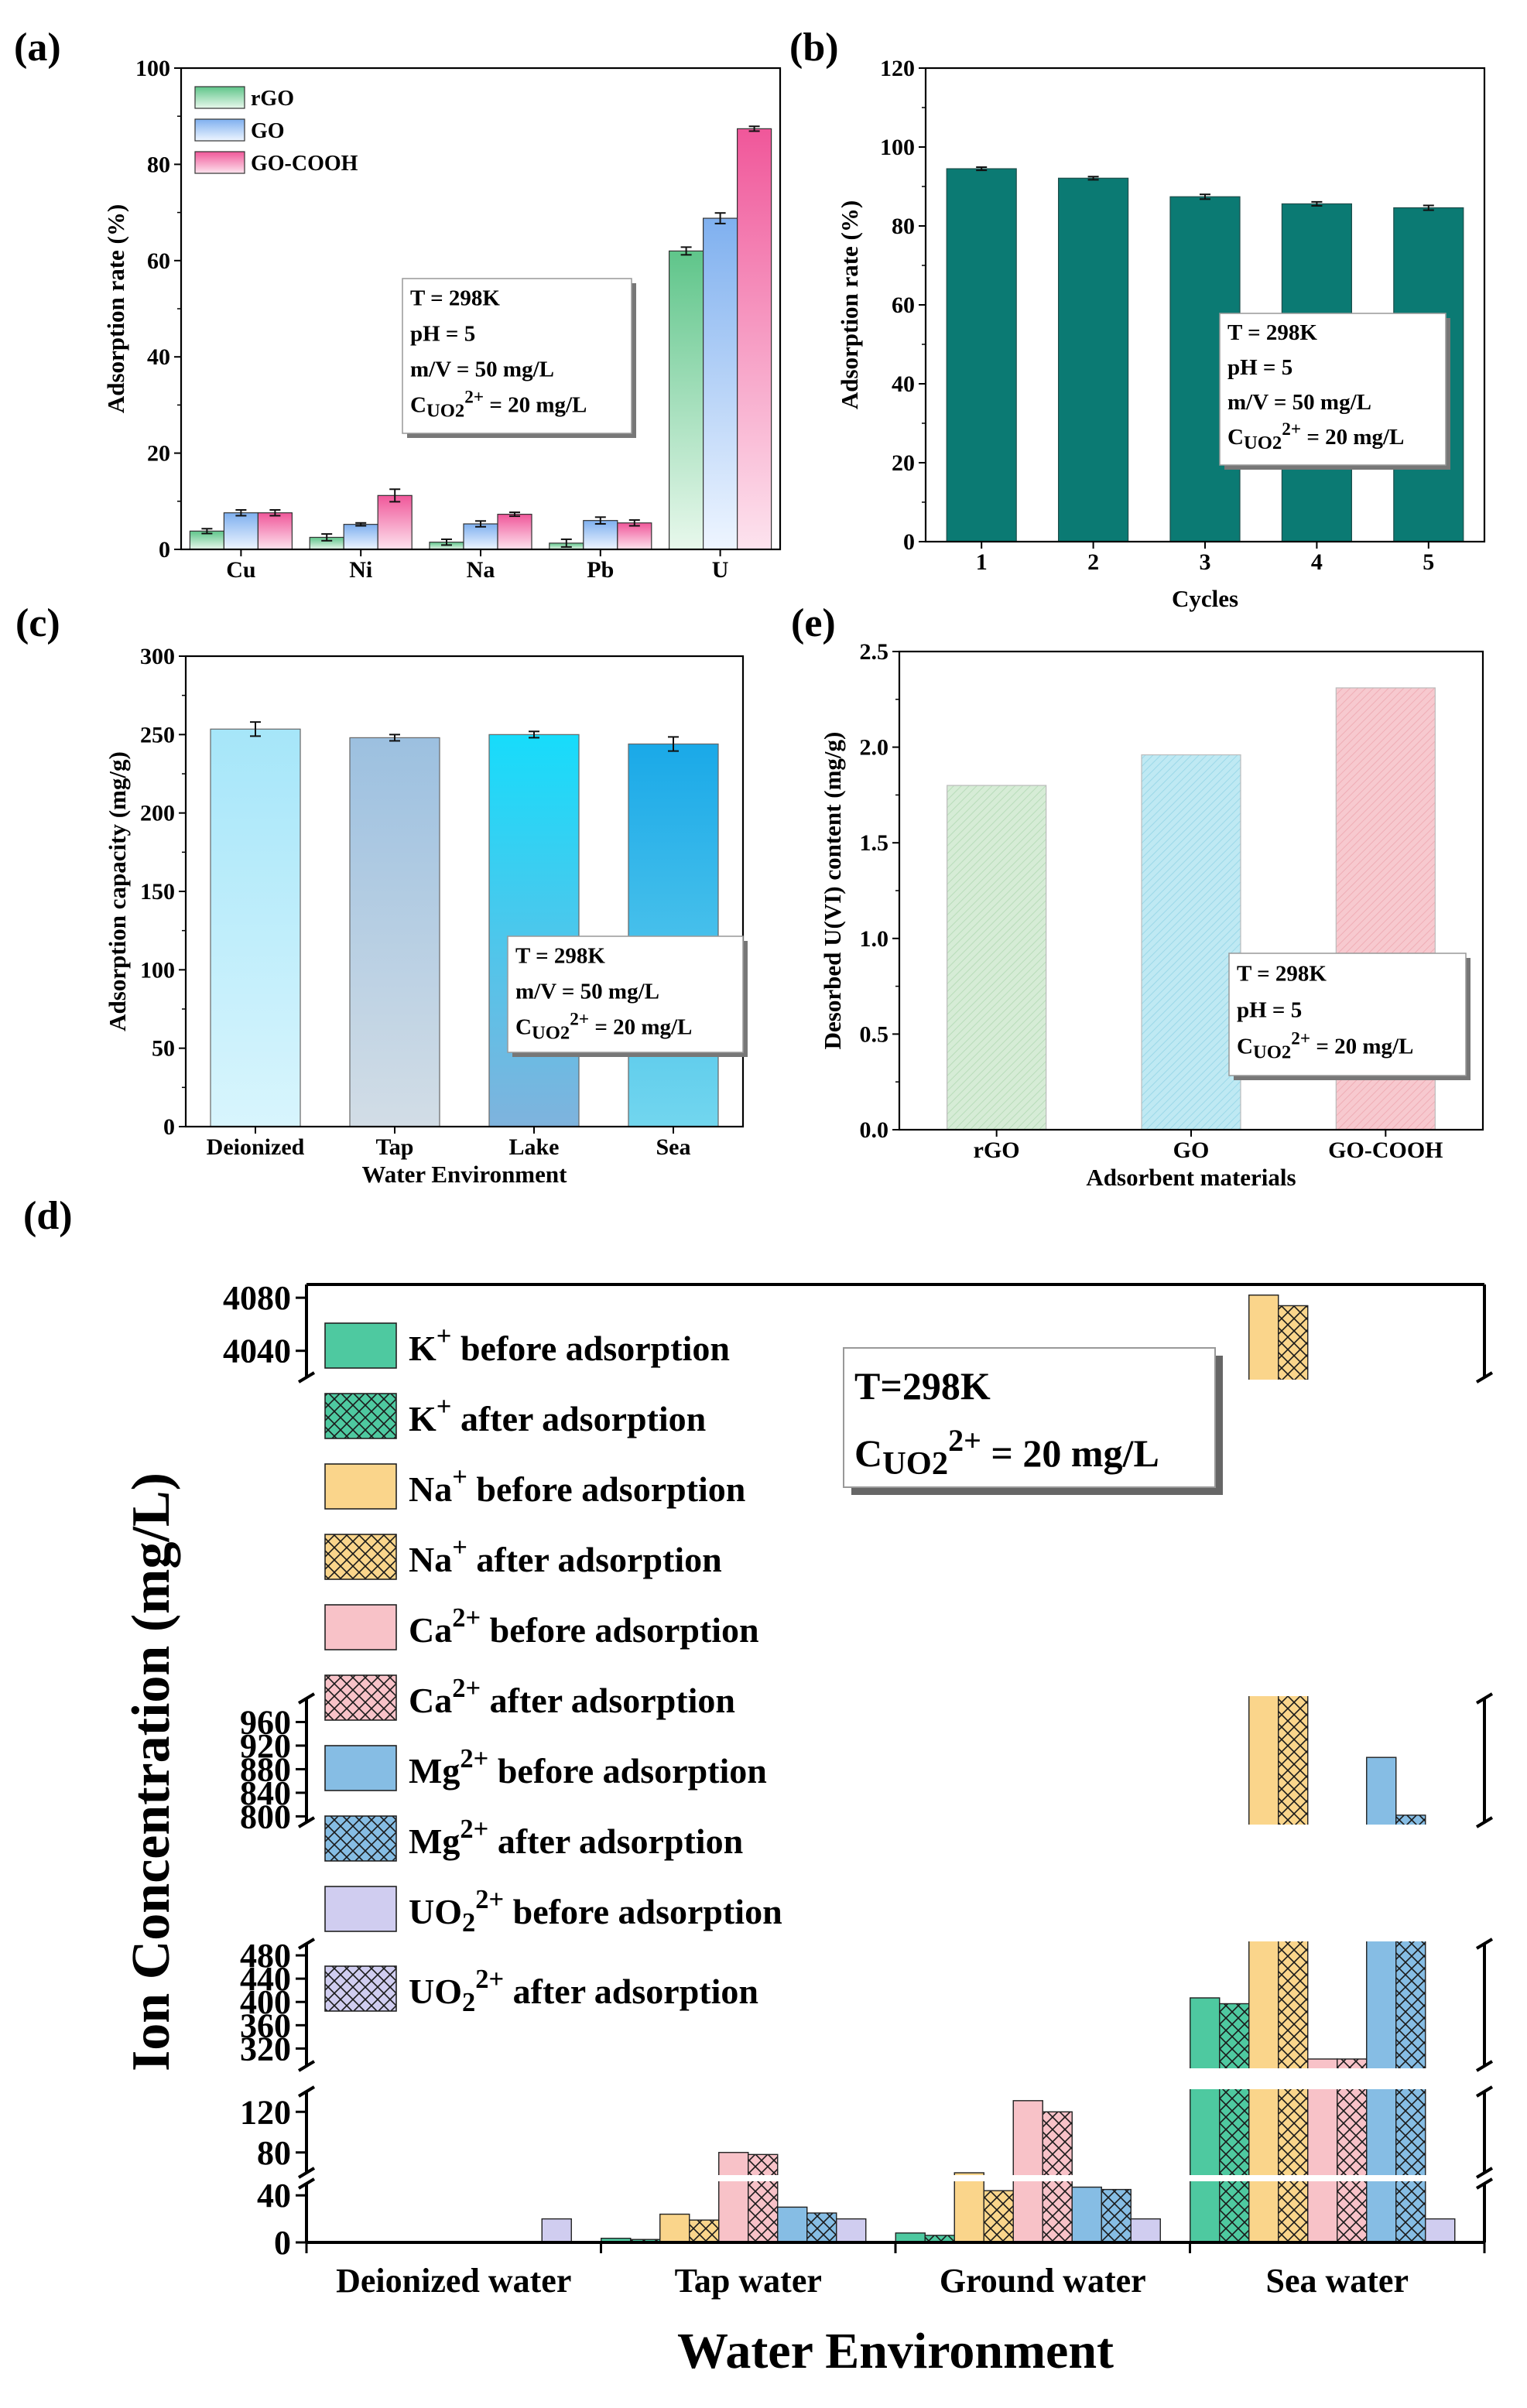  What do you see at coordinates (37, 623) in the screenshot?
I see `panel-label: (c)` at bounding box center [37, 623].